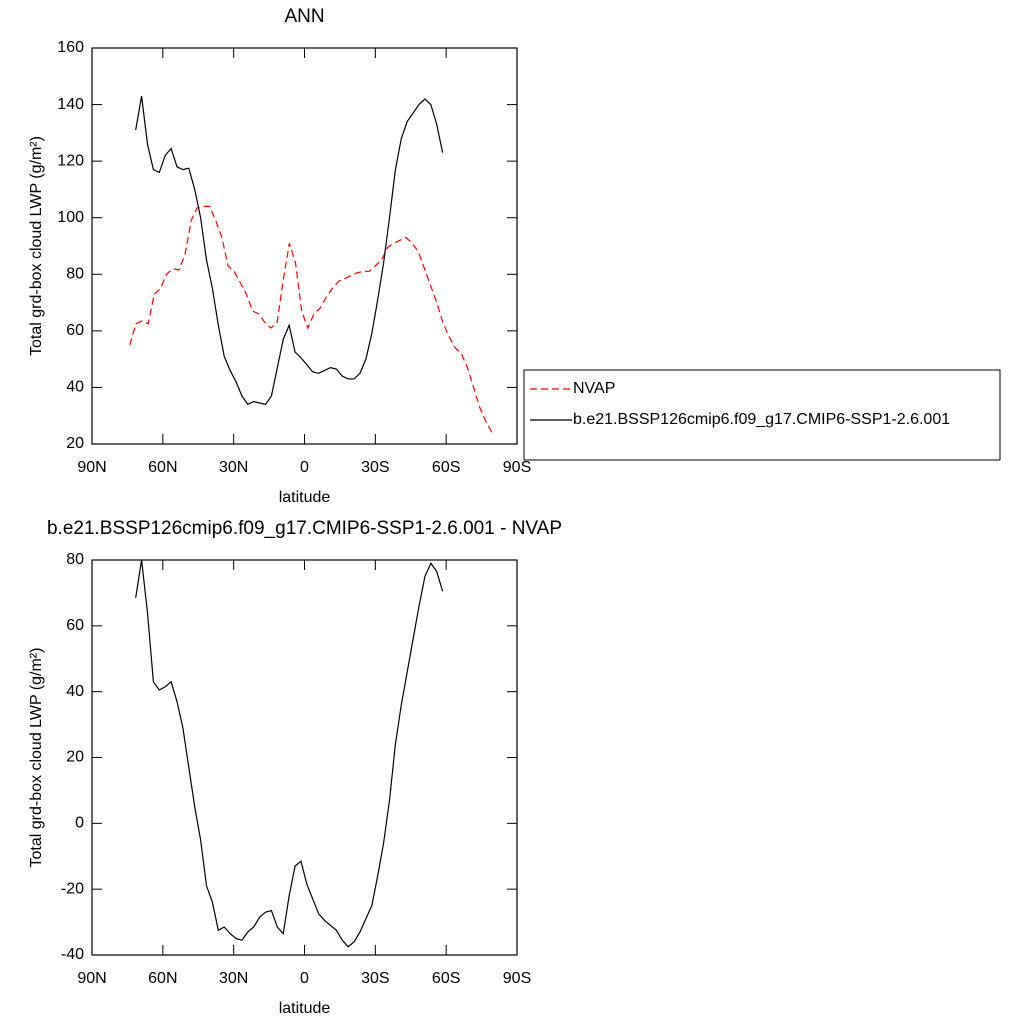 This screenshot has width=1024, height=1024. I want to click on legend-label: NVAP, so click(594, 388).